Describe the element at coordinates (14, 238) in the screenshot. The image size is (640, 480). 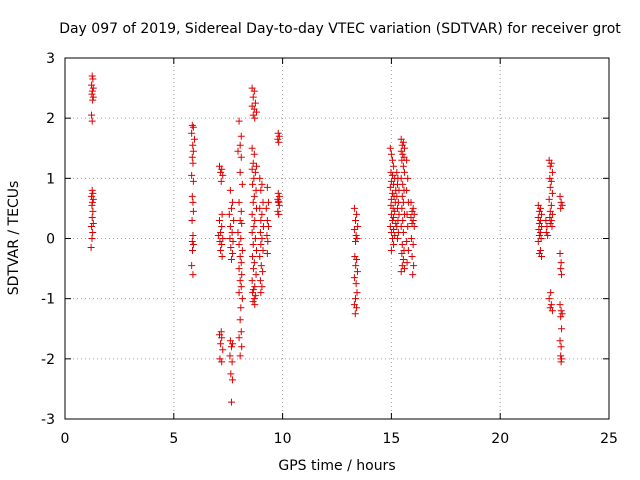
I see `y-axis-label: SDTVAR / TECUs` at that location.